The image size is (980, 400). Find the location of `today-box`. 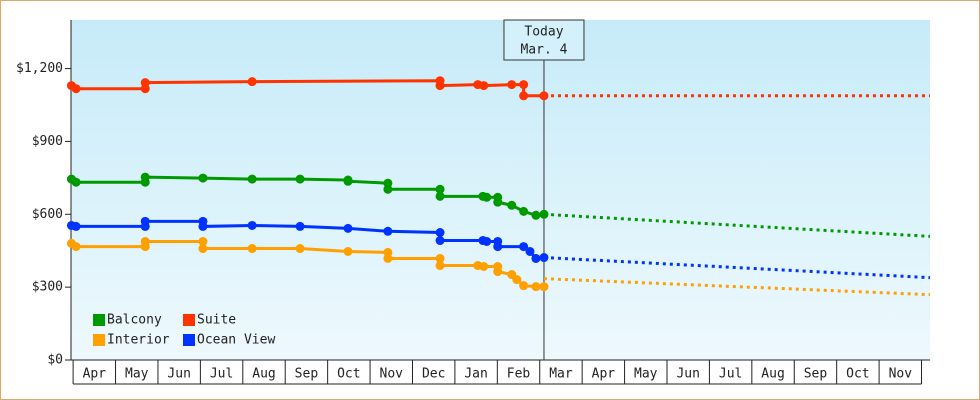

today-box is located at coordinates (544, 40).